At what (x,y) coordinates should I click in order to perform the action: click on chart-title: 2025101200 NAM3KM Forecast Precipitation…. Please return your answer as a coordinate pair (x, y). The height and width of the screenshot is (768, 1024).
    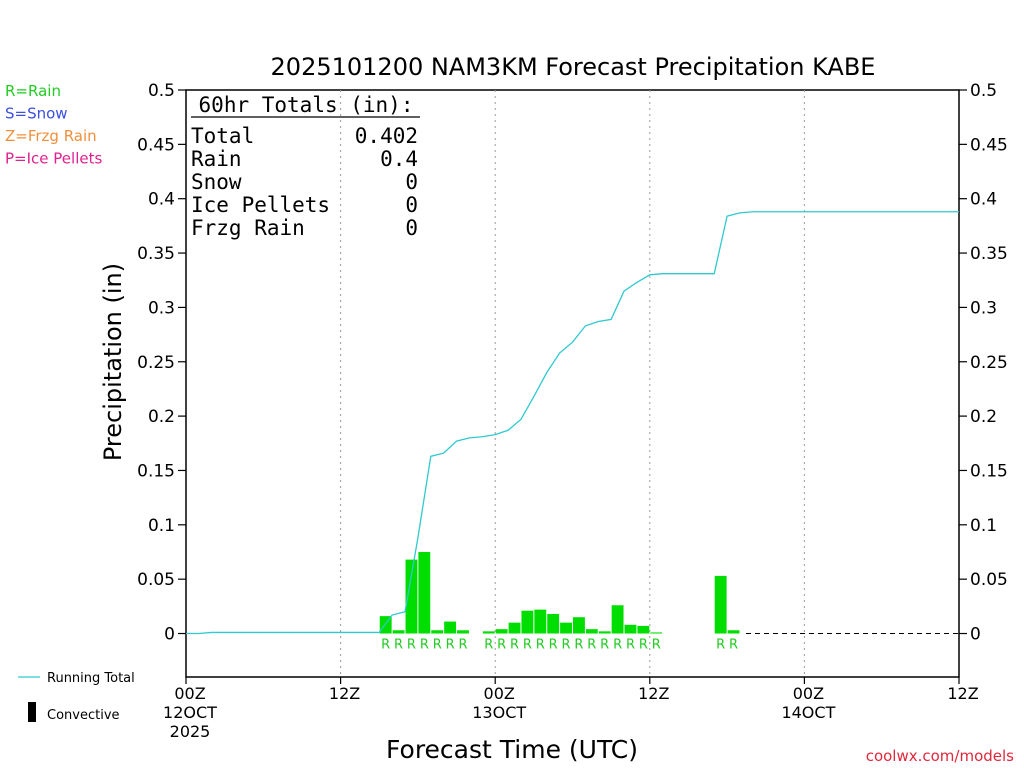
    Looking at the image, I should click on (573, 67).